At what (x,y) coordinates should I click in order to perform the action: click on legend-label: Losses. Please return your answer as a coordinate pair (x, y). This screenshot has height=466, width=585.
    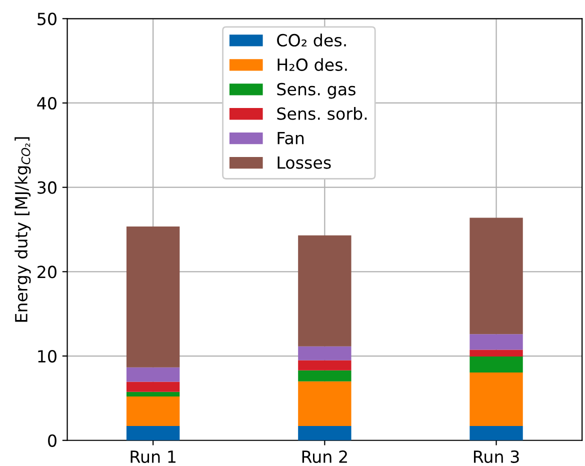
    Looking at the image, I should click on (304, 162).